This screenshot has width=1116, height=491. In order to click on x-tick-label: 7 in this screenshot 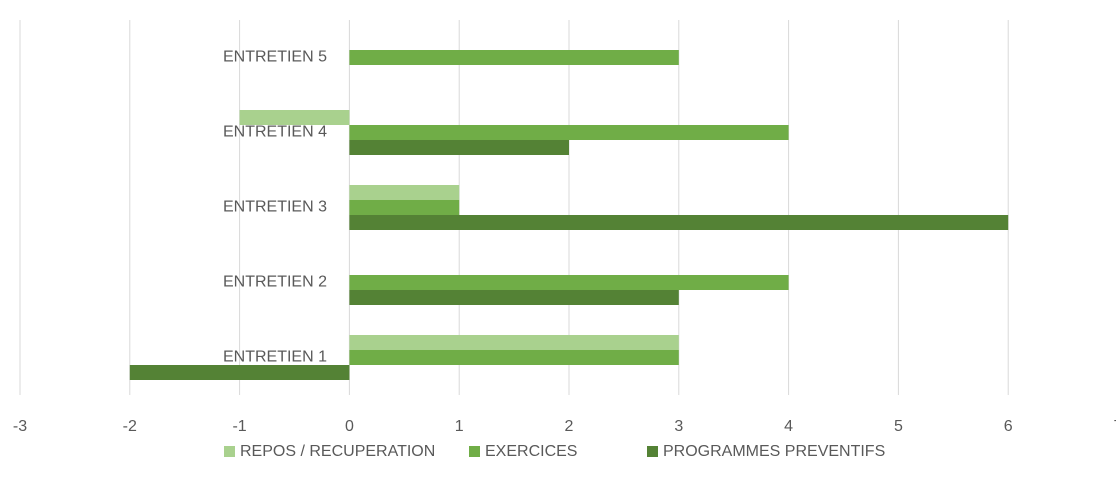, I will do `click(1115, 426)`.